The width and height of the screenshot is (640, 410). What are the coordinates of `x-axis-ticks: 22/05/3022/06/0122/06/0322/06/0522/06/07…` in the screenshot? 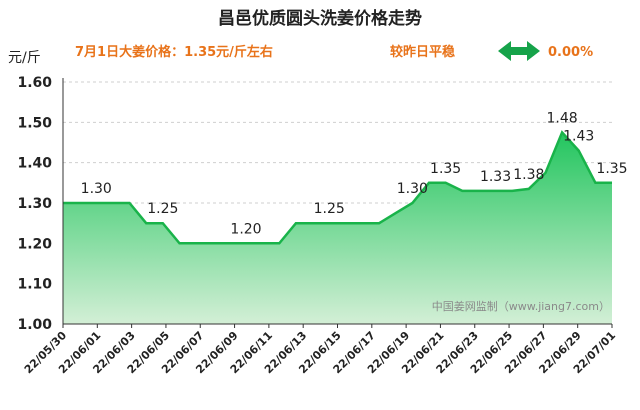 It's located at (320, 350).